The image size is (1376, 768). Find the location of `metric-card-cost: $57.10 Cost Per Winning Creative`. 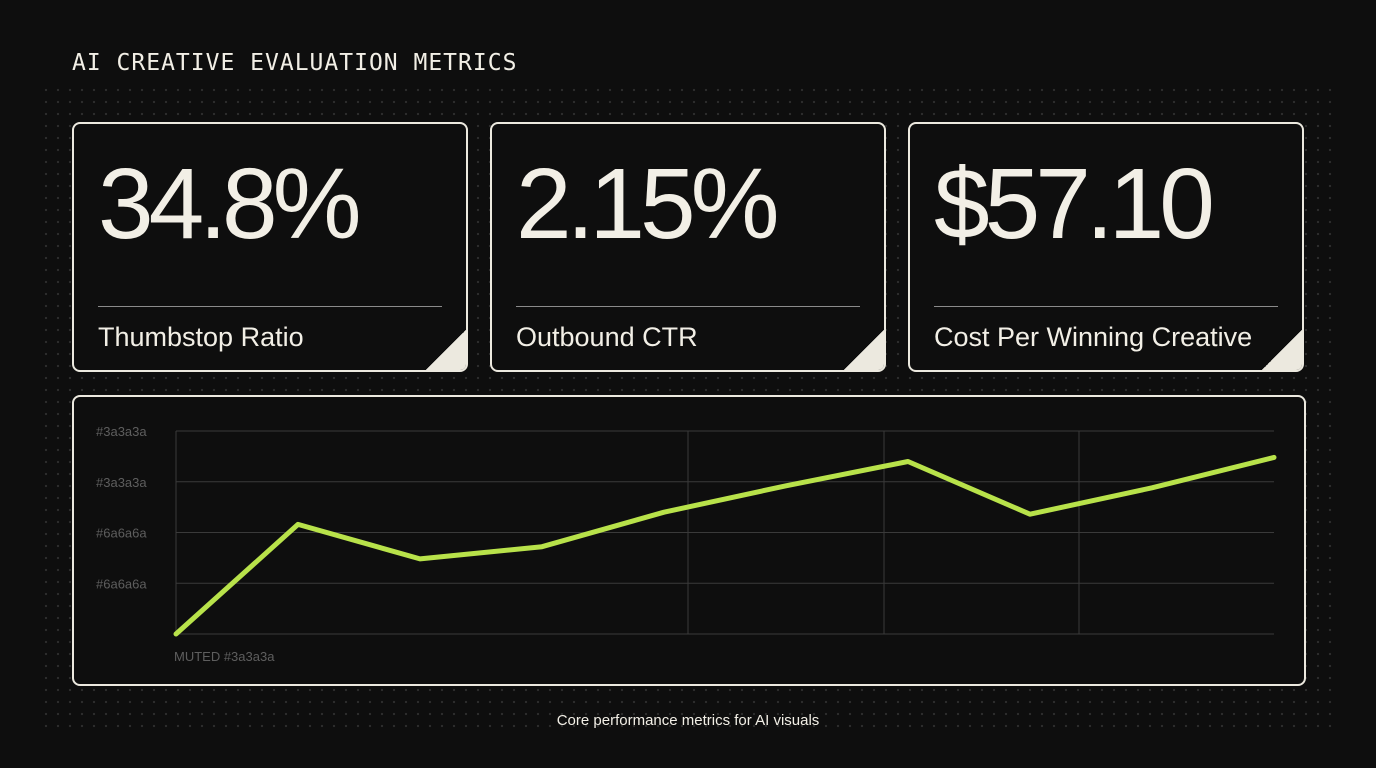

metric-card-cost: $57.10 Cost Per Winning Creative is located at coordinates (1106, 247).